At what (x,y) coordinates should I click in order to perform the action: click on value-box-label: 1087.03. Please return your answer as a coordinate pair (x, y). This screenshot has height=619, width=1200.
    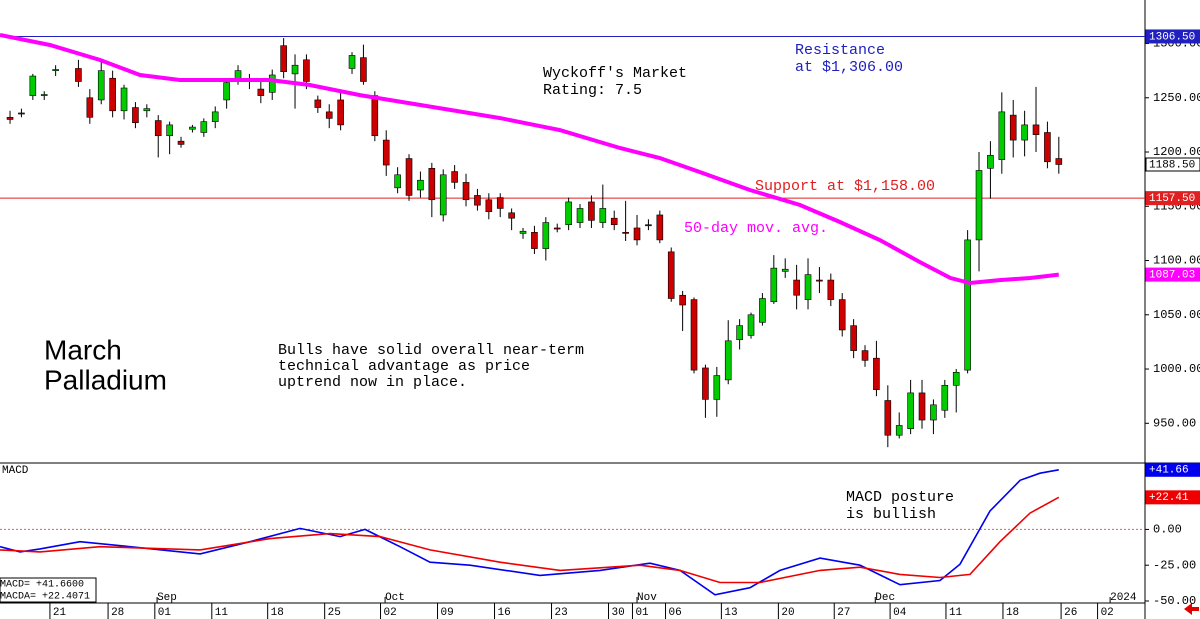
    Looking at the image, I should click on (1172, 276).